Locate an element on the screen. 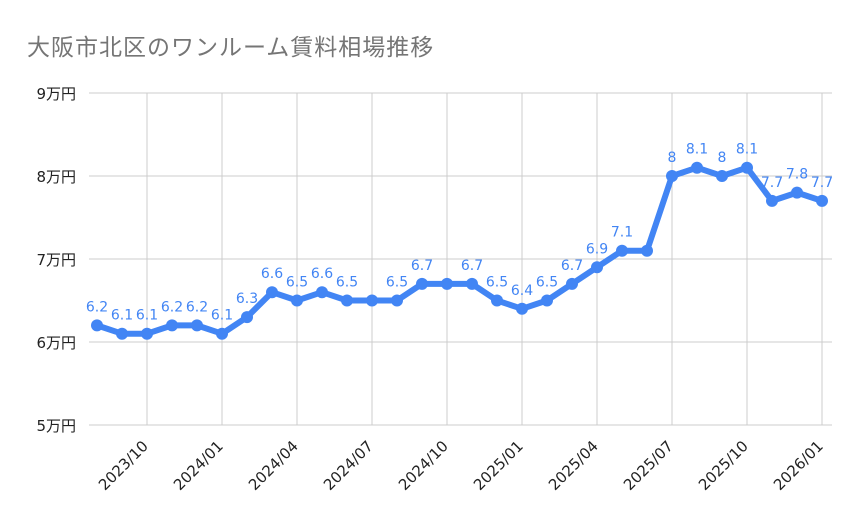 Image resolution: width=859 pixels, height=531 pixels. data-label: 6.3 is located at coordinates (247, 299).